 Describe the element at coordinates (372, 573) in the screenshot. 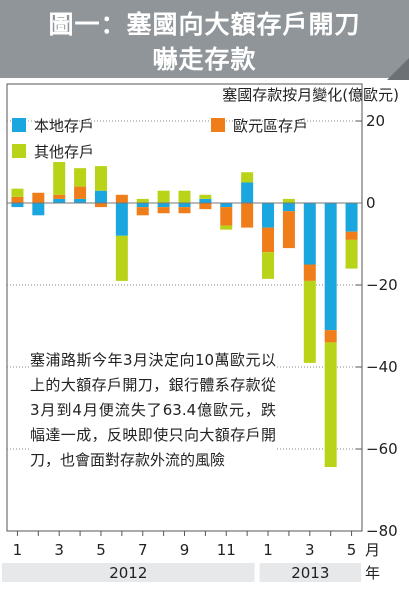

I see `year-unit-label: 年` at that location.